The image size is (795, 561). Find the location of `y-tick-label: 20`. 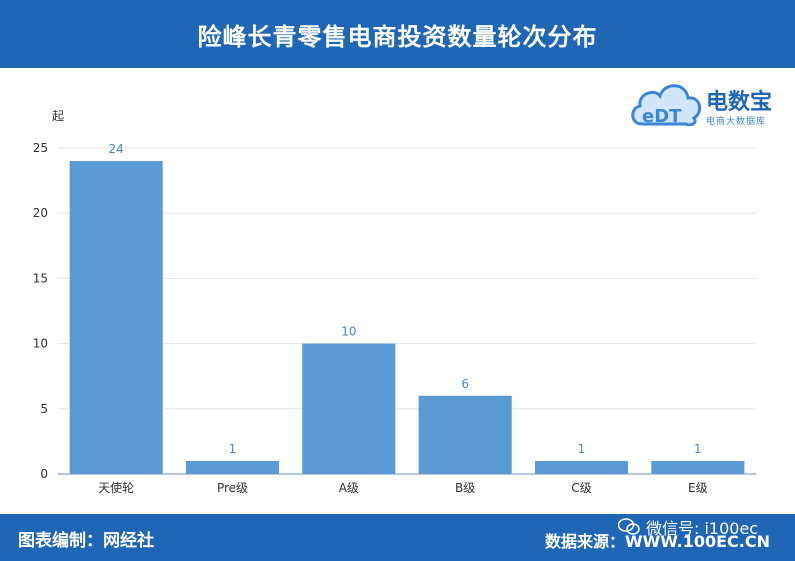

y-tick-label: 20 is located at coordinates (40, 213).